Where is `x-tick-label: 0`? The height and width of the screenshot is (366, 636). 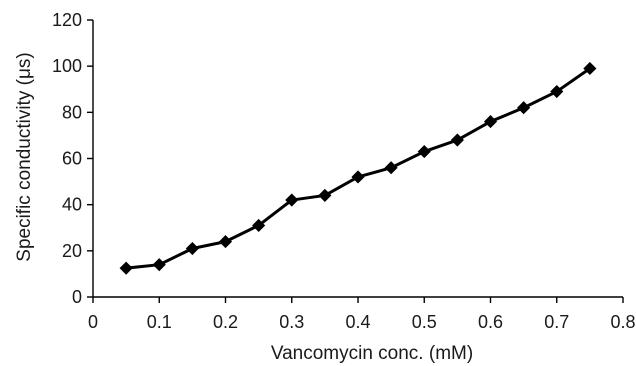
x-tick-label: 0 is located at coordinates (93, 322).